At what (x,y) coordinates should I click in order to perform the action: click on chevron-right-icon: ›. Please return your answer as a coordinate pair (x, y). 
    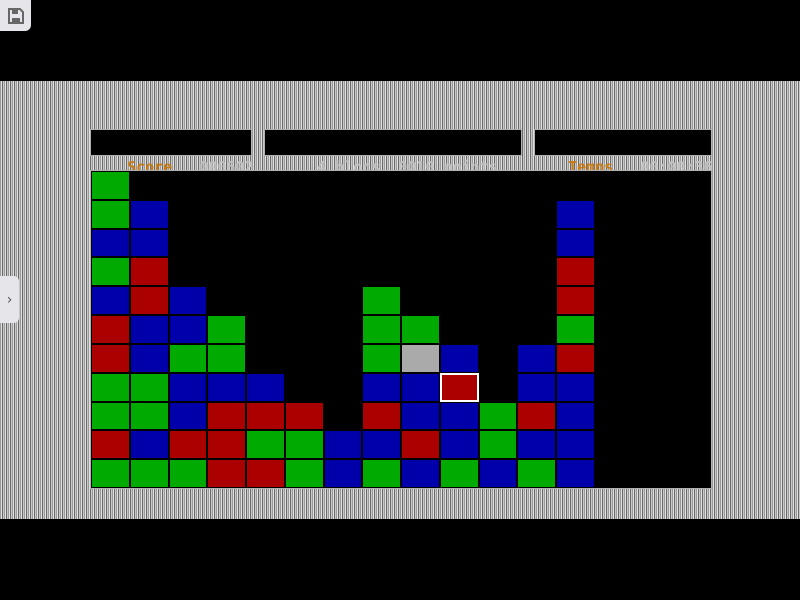
    Looking at the image, I should click on (9, 299).